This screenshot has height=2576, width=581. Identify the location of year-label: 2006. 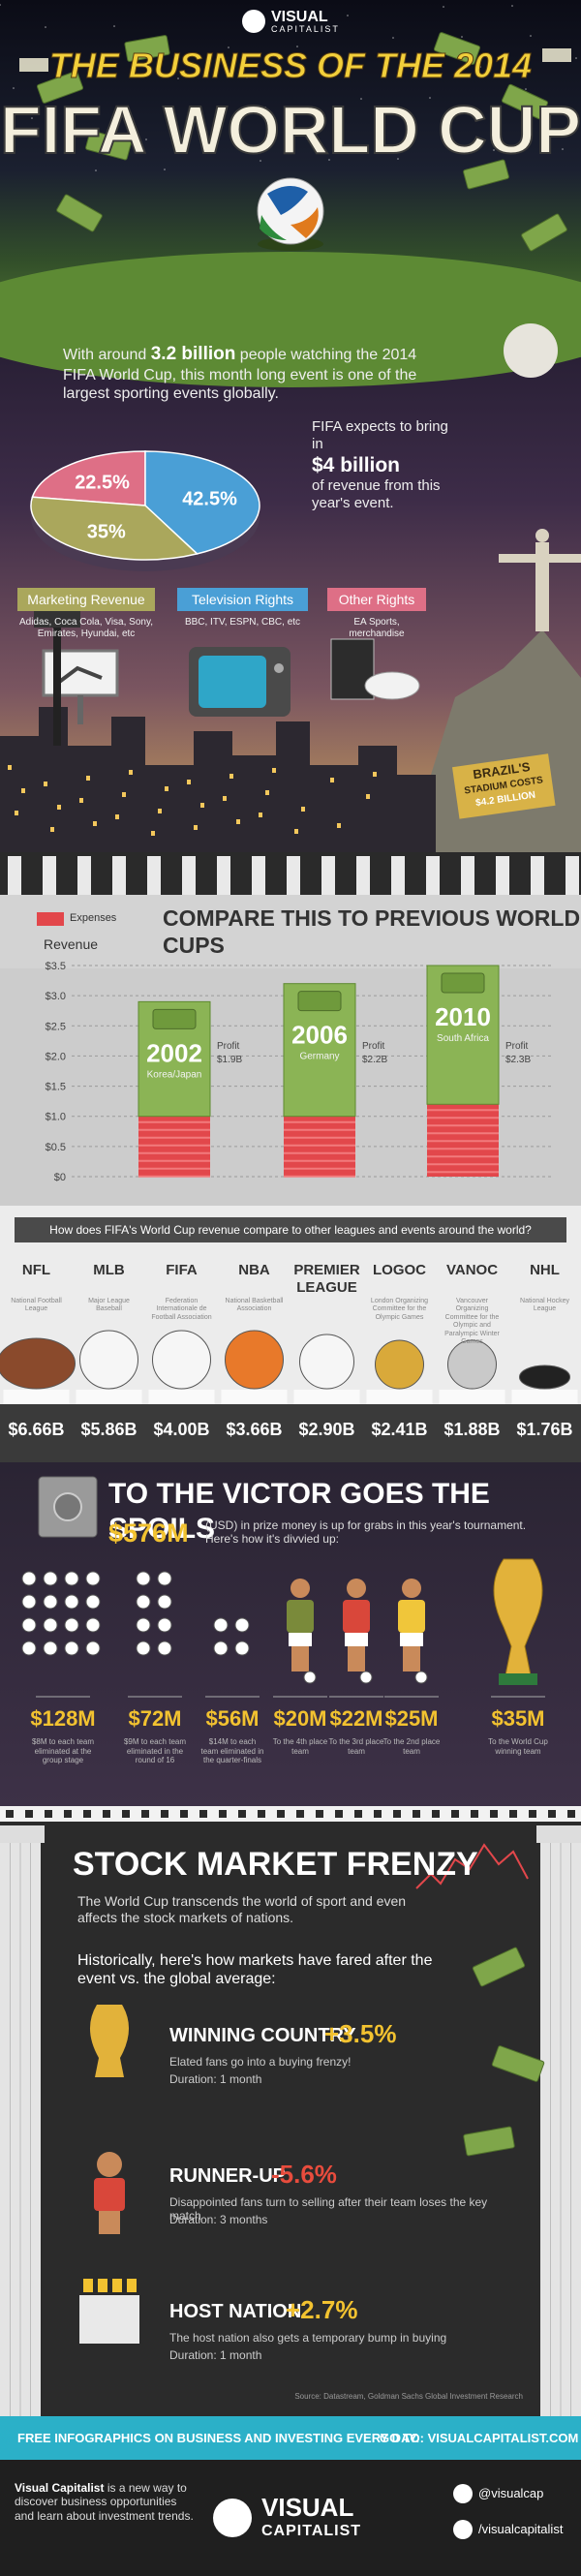
(319, 1035).